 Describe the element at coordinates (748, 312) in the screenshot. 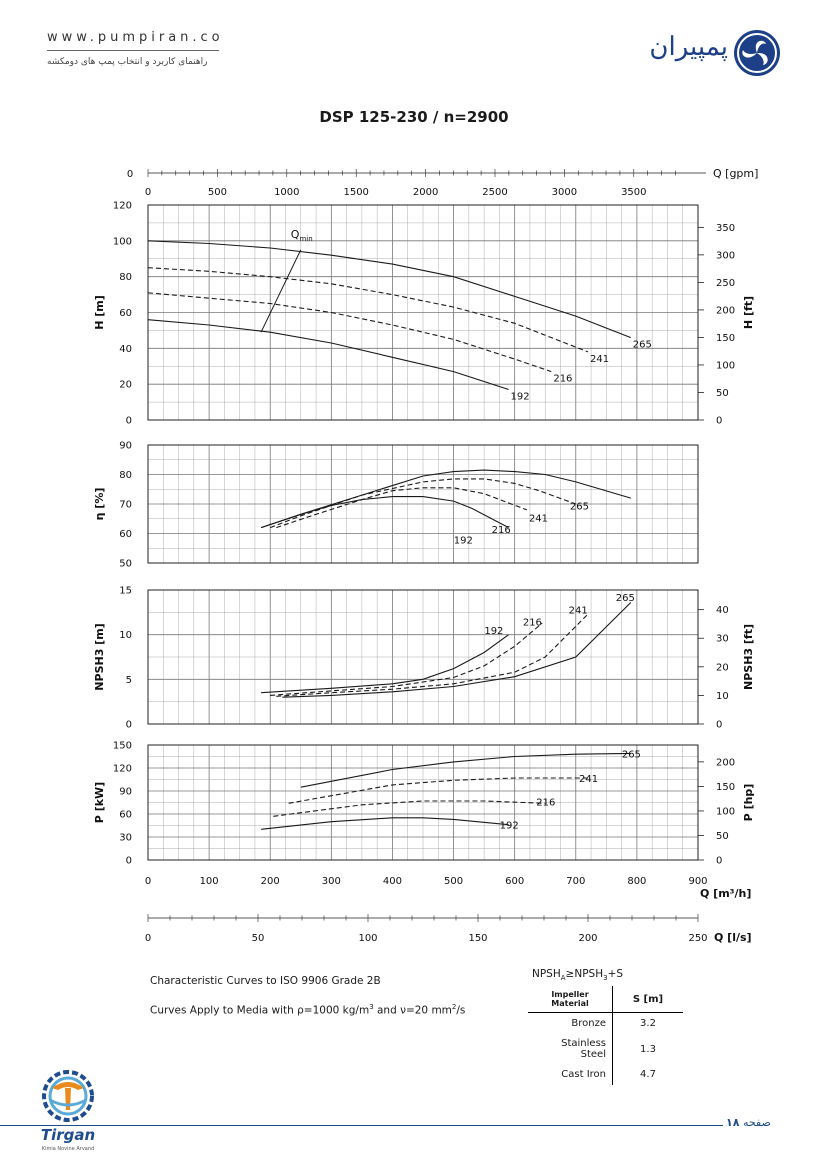

I see `y2-axis-label: H [ft]` at that location.